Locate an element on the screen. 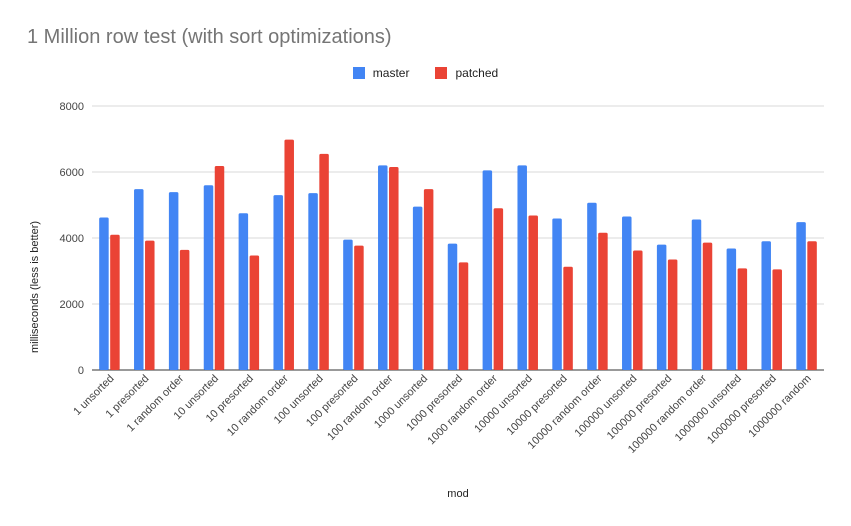 The image size is (851, 526). y-axis-ticks: 0 2000 4000 6000 8000 is located at coordinates (72, 239).